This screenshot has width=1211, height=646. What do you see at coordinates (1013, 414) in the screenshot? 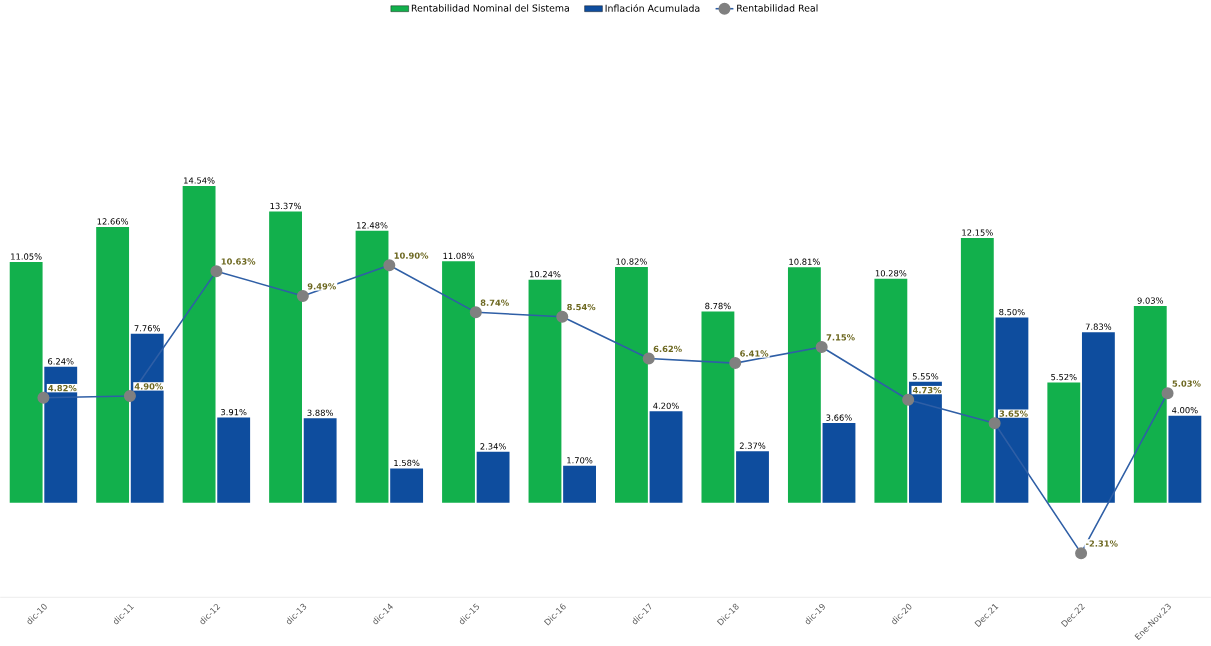
I see `data-label: 3.65%` at bounding box center [1013, 414].